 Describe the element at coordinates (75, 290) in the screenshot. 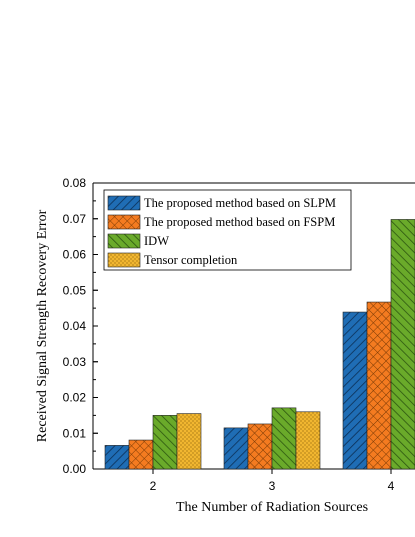

I see `y-tick-label: 0.05` at that location.